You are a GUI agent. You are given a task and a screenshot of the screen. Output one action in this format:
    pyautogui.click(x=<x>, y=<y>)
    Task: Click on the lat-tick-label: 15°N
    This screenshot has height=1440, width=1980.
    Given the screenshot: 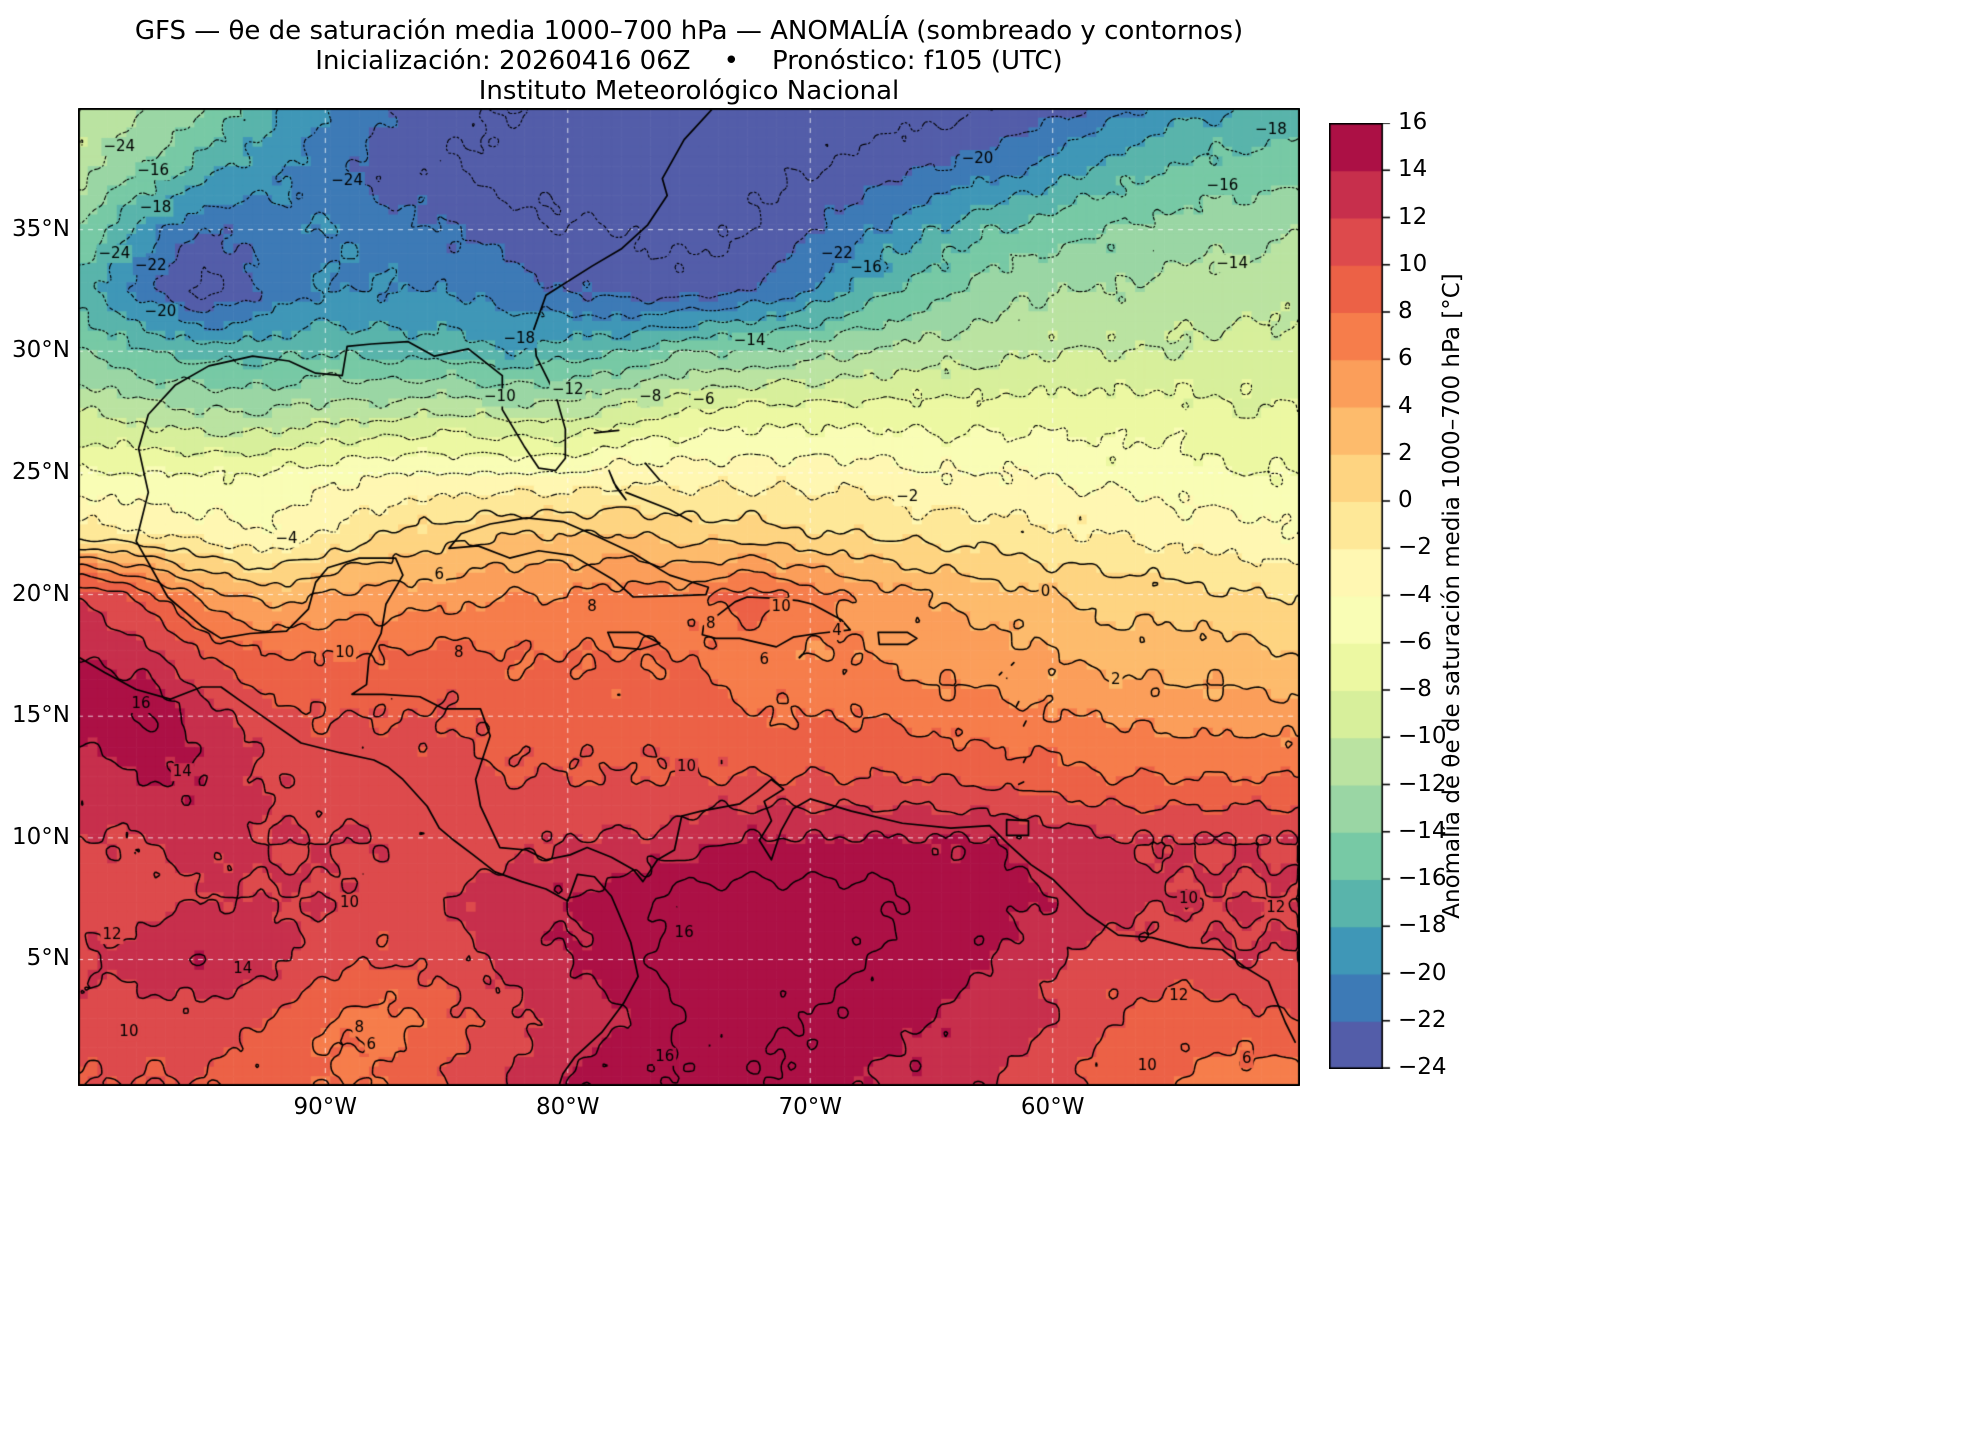 What is the action you would take?
    pyautogui.click(x=41, y=715)
    